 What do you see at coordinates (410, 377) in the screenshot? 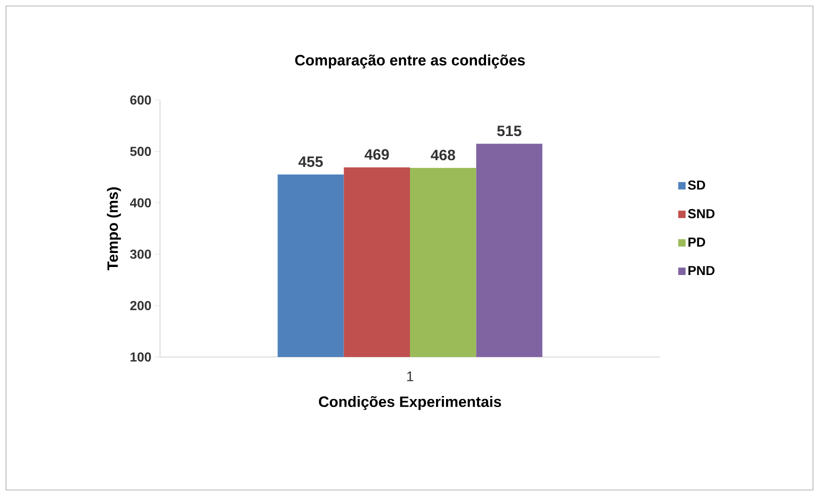
I see `x-tick-label: 1` at bounding box center [410, 377].